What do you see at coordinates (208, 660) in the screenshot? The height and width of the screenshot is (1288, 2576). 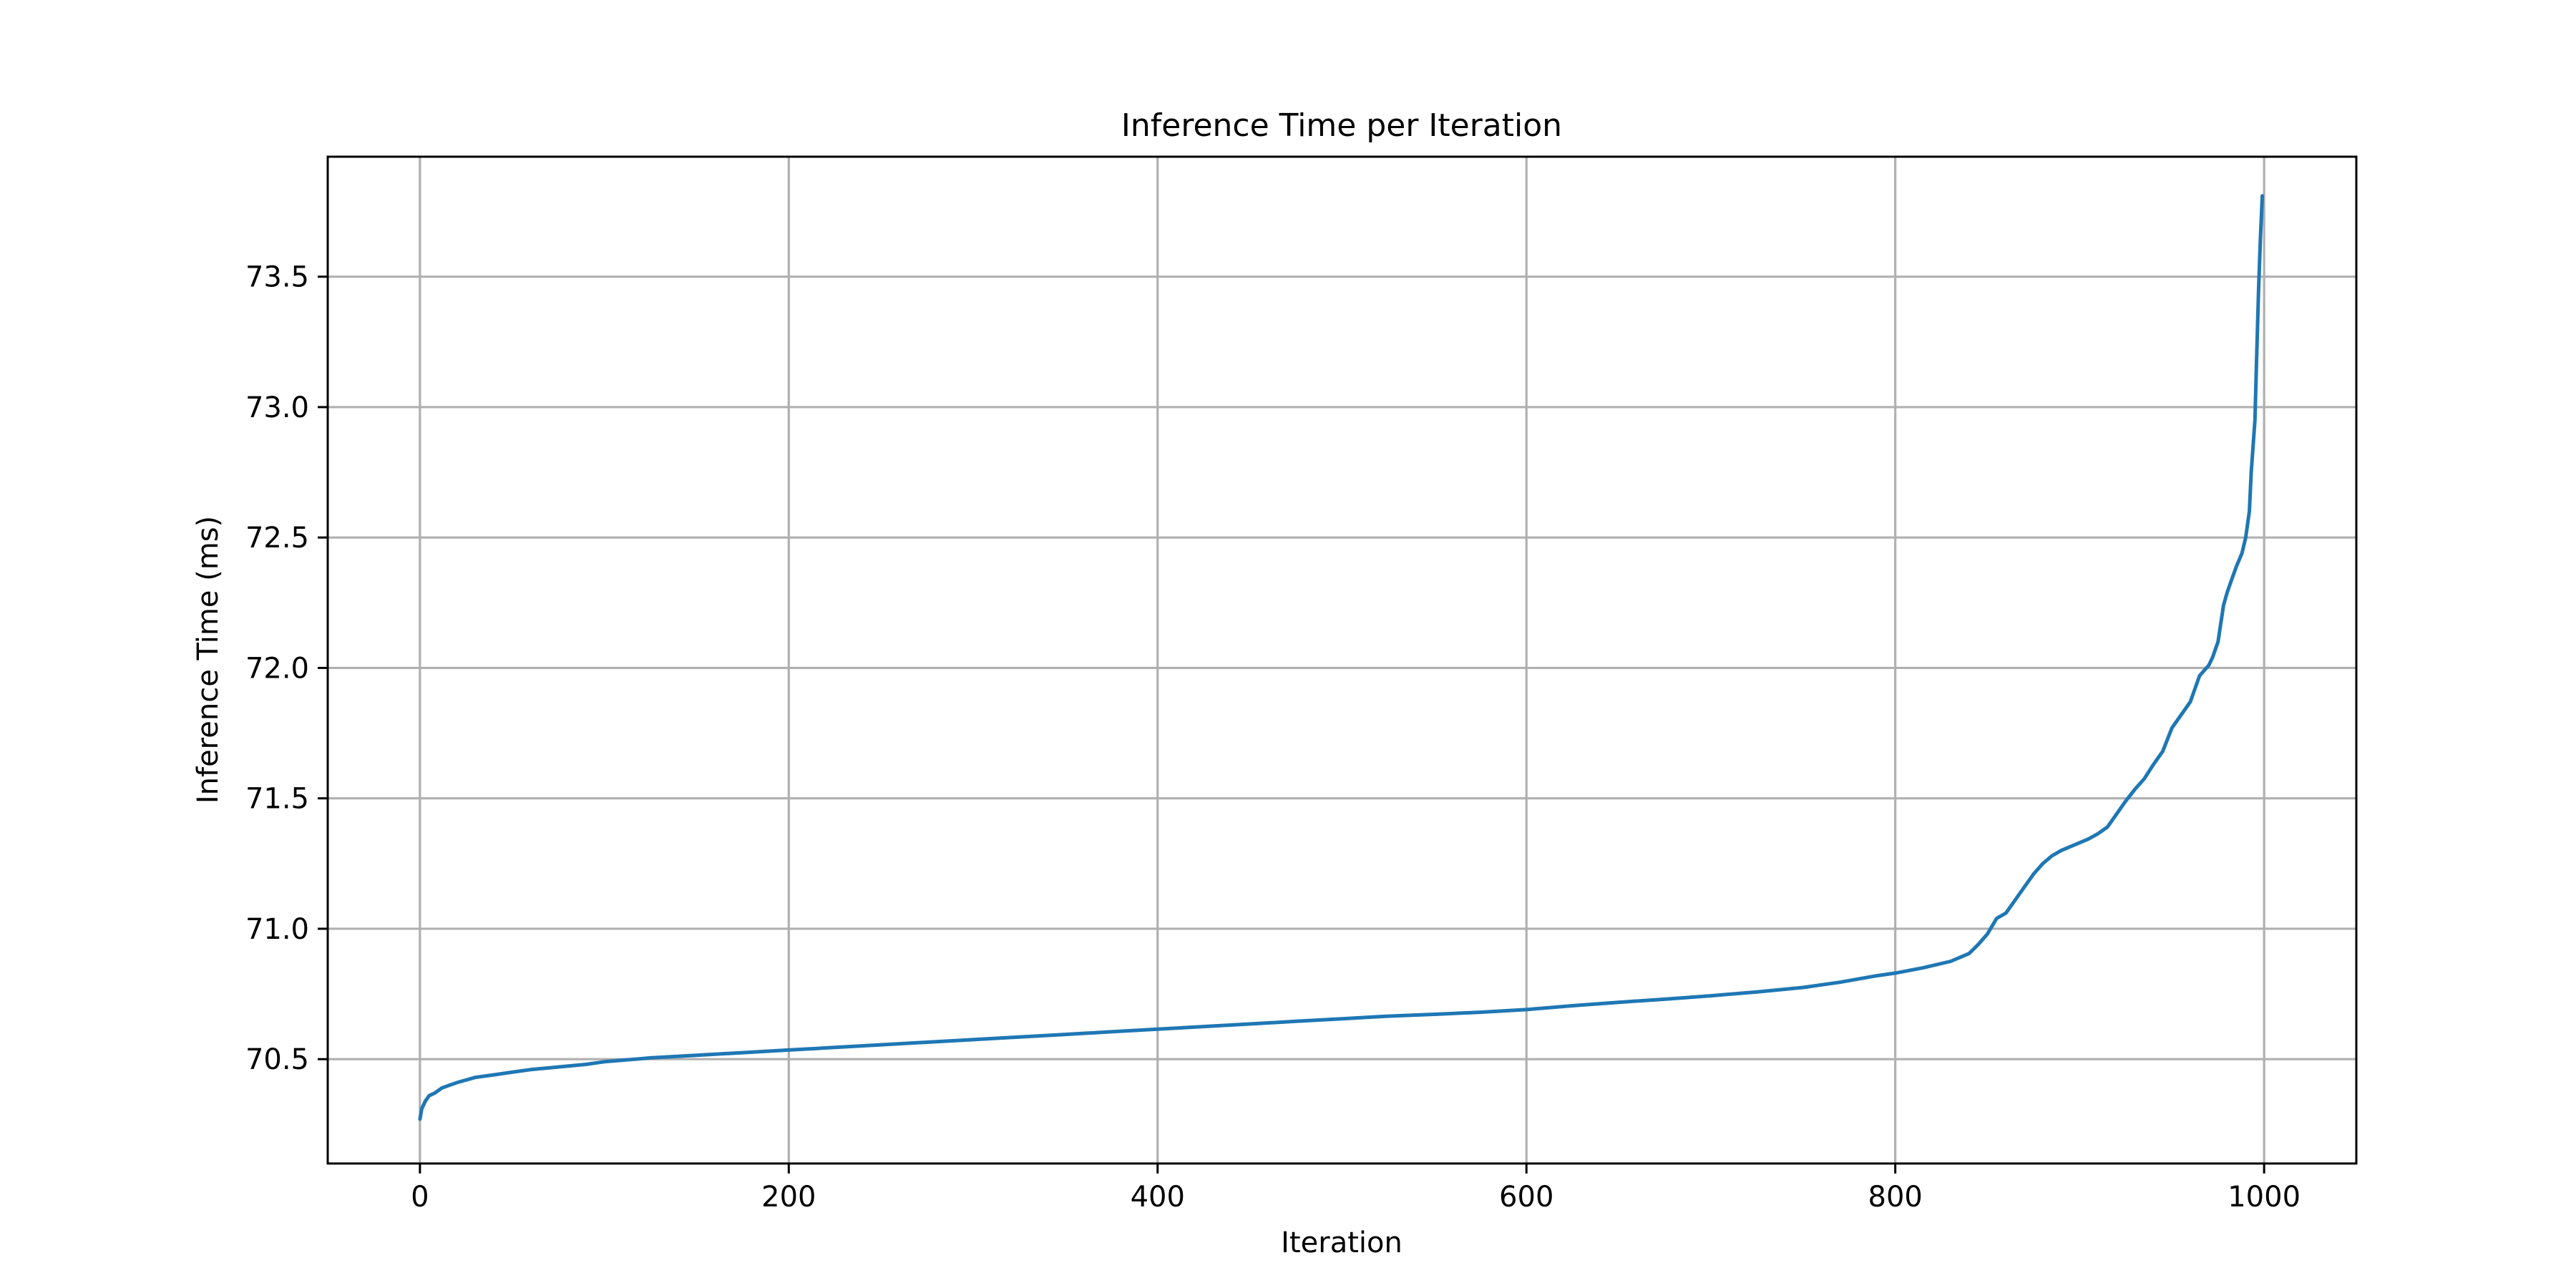 I see `y-axis-label: Inference Time (ms)` at bounding box center [208, 660].